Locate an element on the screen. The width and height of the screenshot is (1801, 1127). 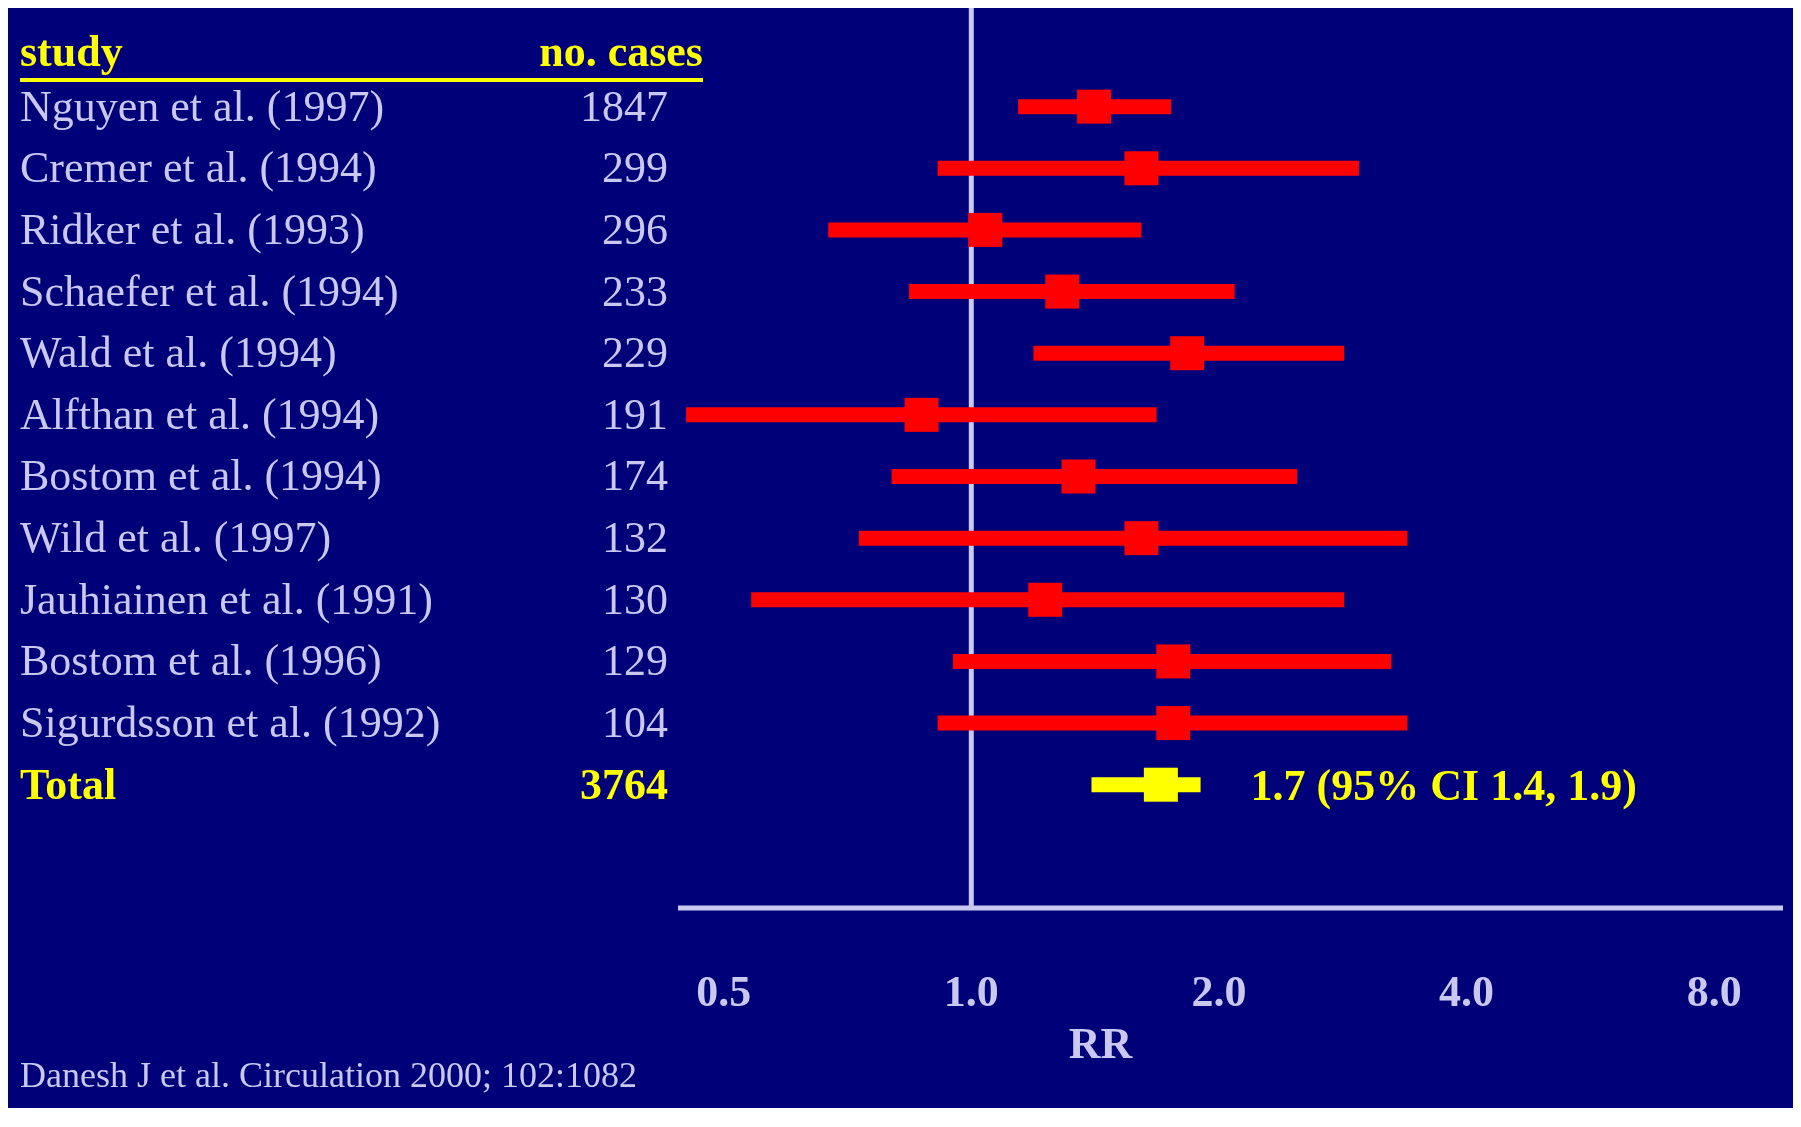
y-tick-label: Jauhiainen et al. (1991) is located at coordinates (226, 599).